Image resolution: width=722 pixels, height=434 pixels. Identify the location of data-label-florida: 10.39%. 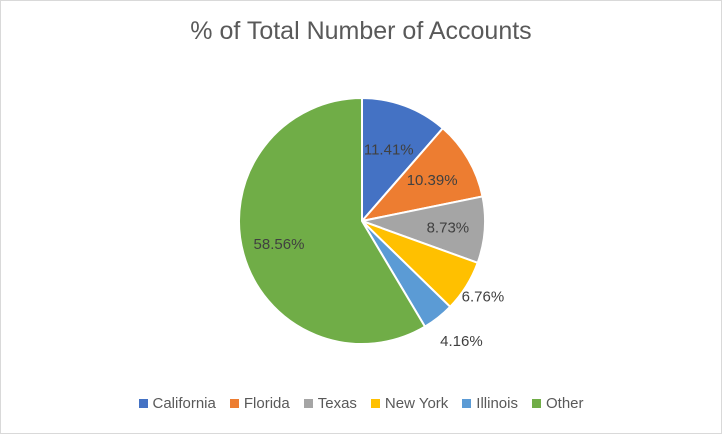
(432, 180).